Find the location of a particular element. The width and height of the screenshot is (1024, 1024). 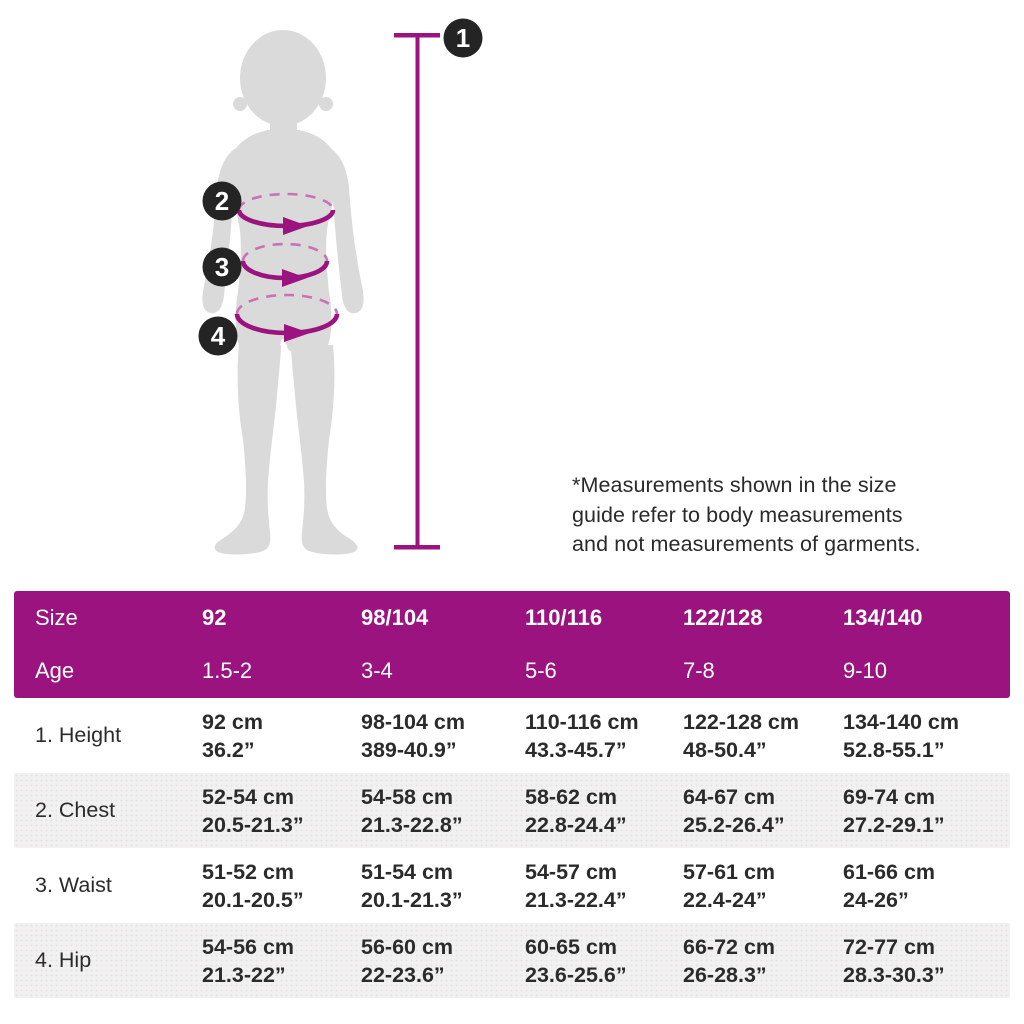

table-cell: 66-72 cm 26-28.3” is located at coordinates (763, 961).